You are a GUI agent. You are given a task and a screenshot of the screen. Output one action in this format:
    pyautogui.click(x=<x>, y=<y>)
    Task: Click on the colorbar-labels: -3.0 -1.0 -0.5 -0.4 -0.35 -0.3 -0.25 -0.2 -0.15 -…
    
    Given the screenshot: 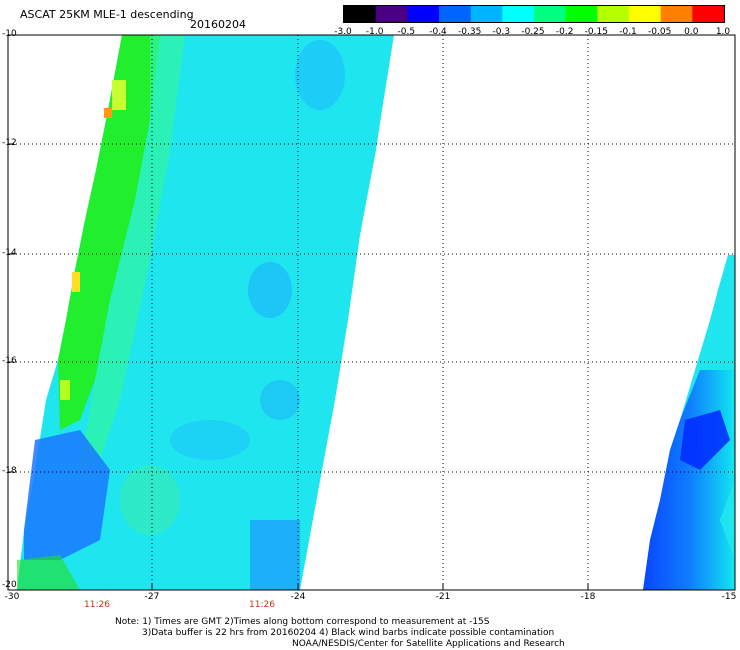 What is the action you would take?
    pyautogui.click(x=532, y=33)
    